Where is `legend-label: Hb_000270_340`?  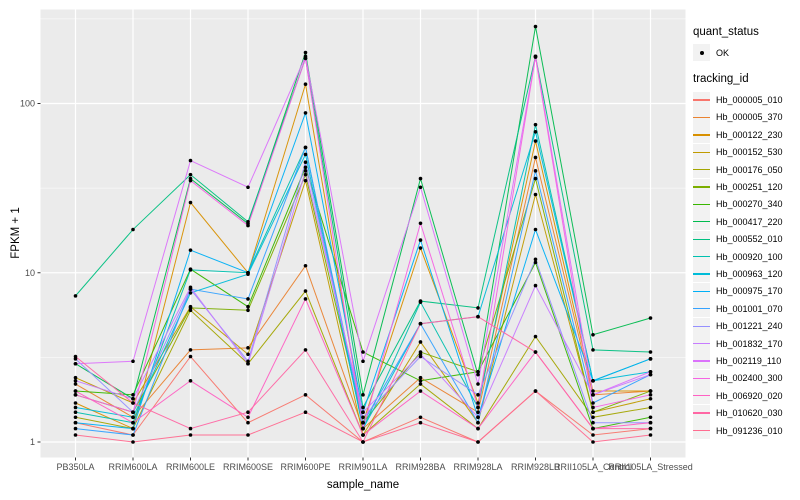
legend-label: Hb_000270_340 is located at coordinates (749, 204).